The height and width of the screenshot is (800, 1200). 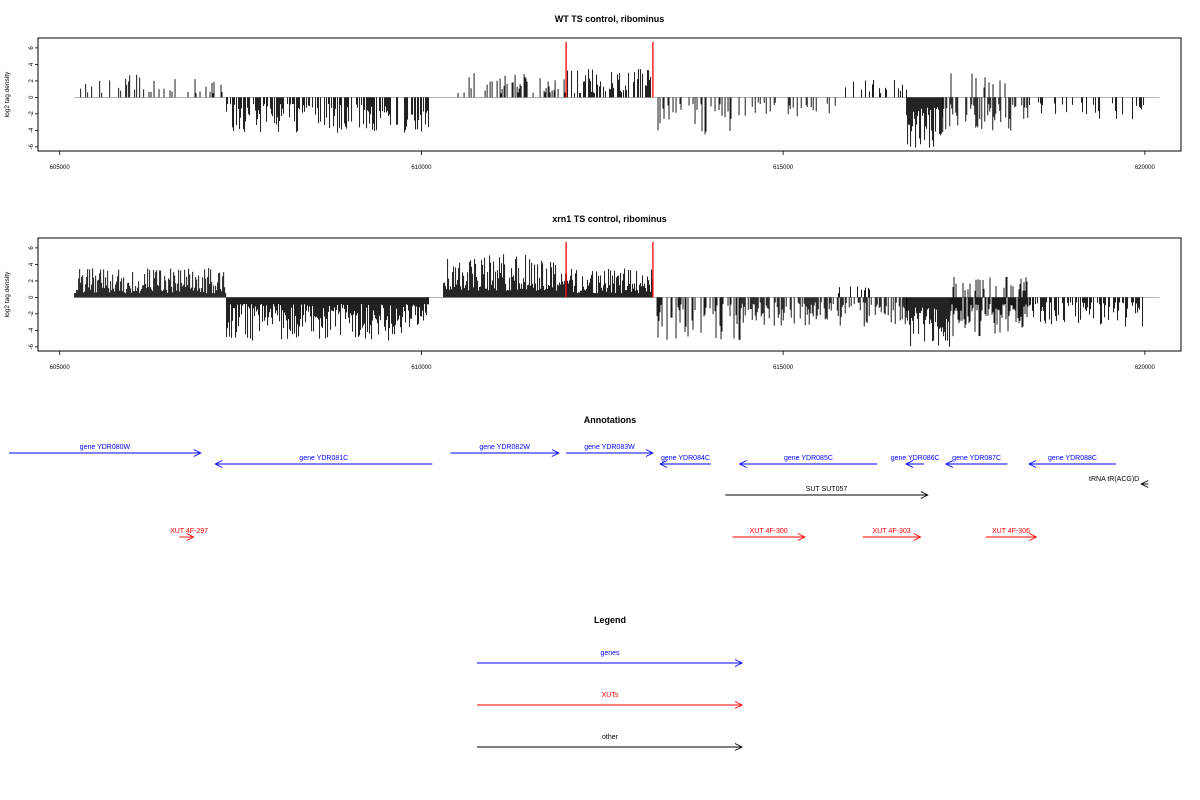 I want to click on feature-label: SUT SUT057, so click(x=827, y=489).